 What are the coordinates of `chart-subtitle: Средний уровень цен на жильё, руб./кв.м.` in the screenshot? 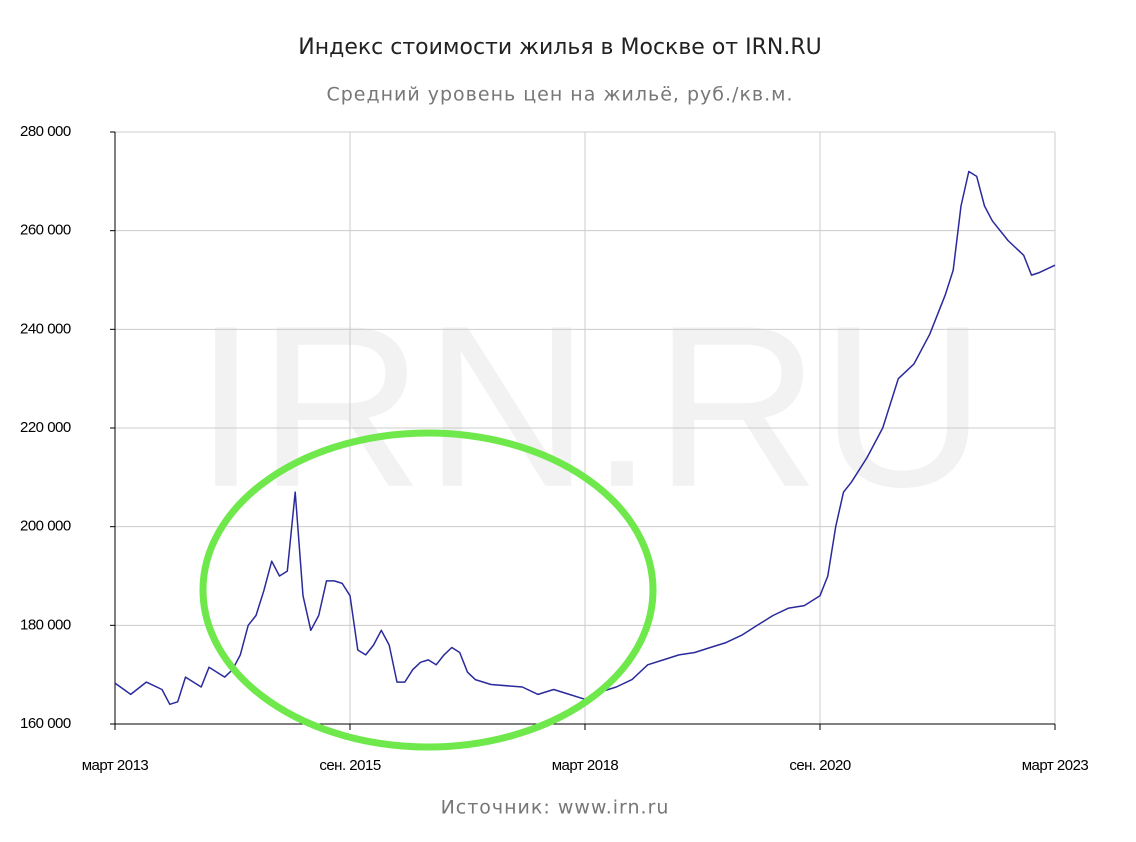 It's located at (559, 95).